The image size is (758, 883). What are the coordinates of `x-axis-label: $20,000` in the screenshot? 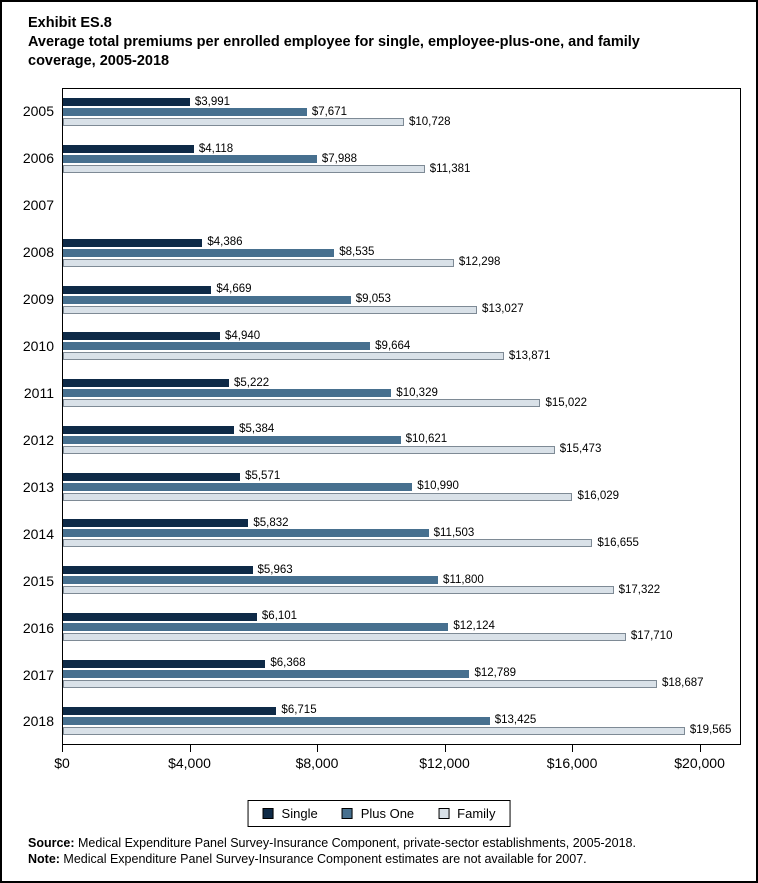 It's located at (699, 763).